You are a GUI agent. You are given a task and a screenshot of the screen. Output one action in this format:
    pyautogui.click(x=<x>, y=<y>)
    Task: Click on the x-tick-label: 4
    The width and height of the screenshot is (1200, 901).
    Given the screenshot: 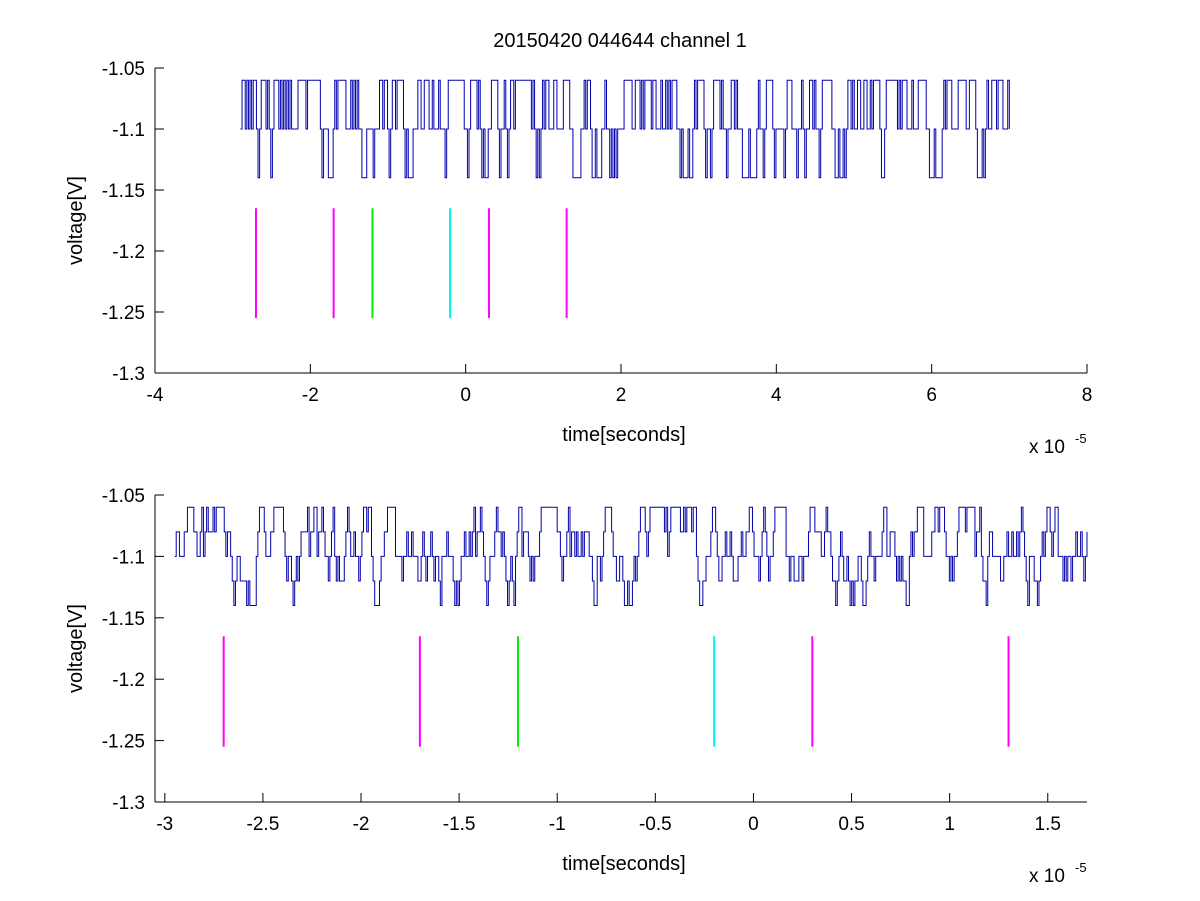 What is the action you would take?
    pyautogui.click(x=776, y=395)
    